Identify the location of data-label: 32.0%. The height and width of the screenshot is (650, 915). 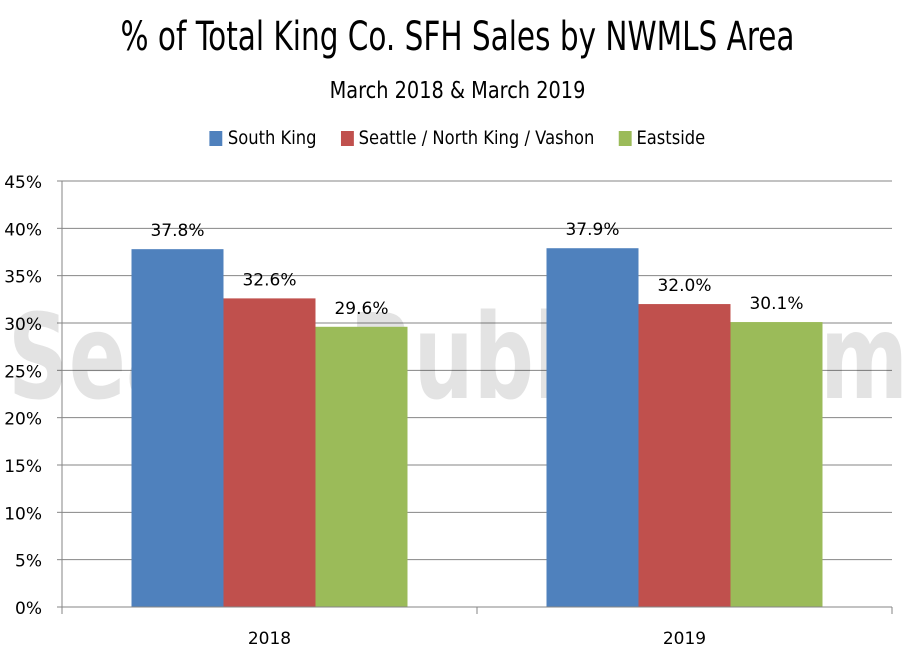
(684, 286).